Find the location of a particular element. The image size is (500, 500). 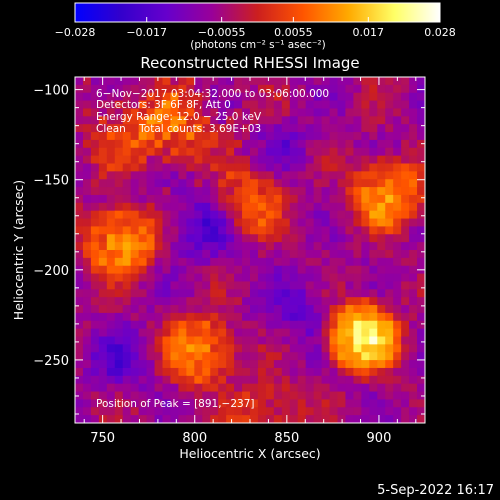

y-axis-label: Heliocentric Y (arcsec) is located at coordinates (18, 250).